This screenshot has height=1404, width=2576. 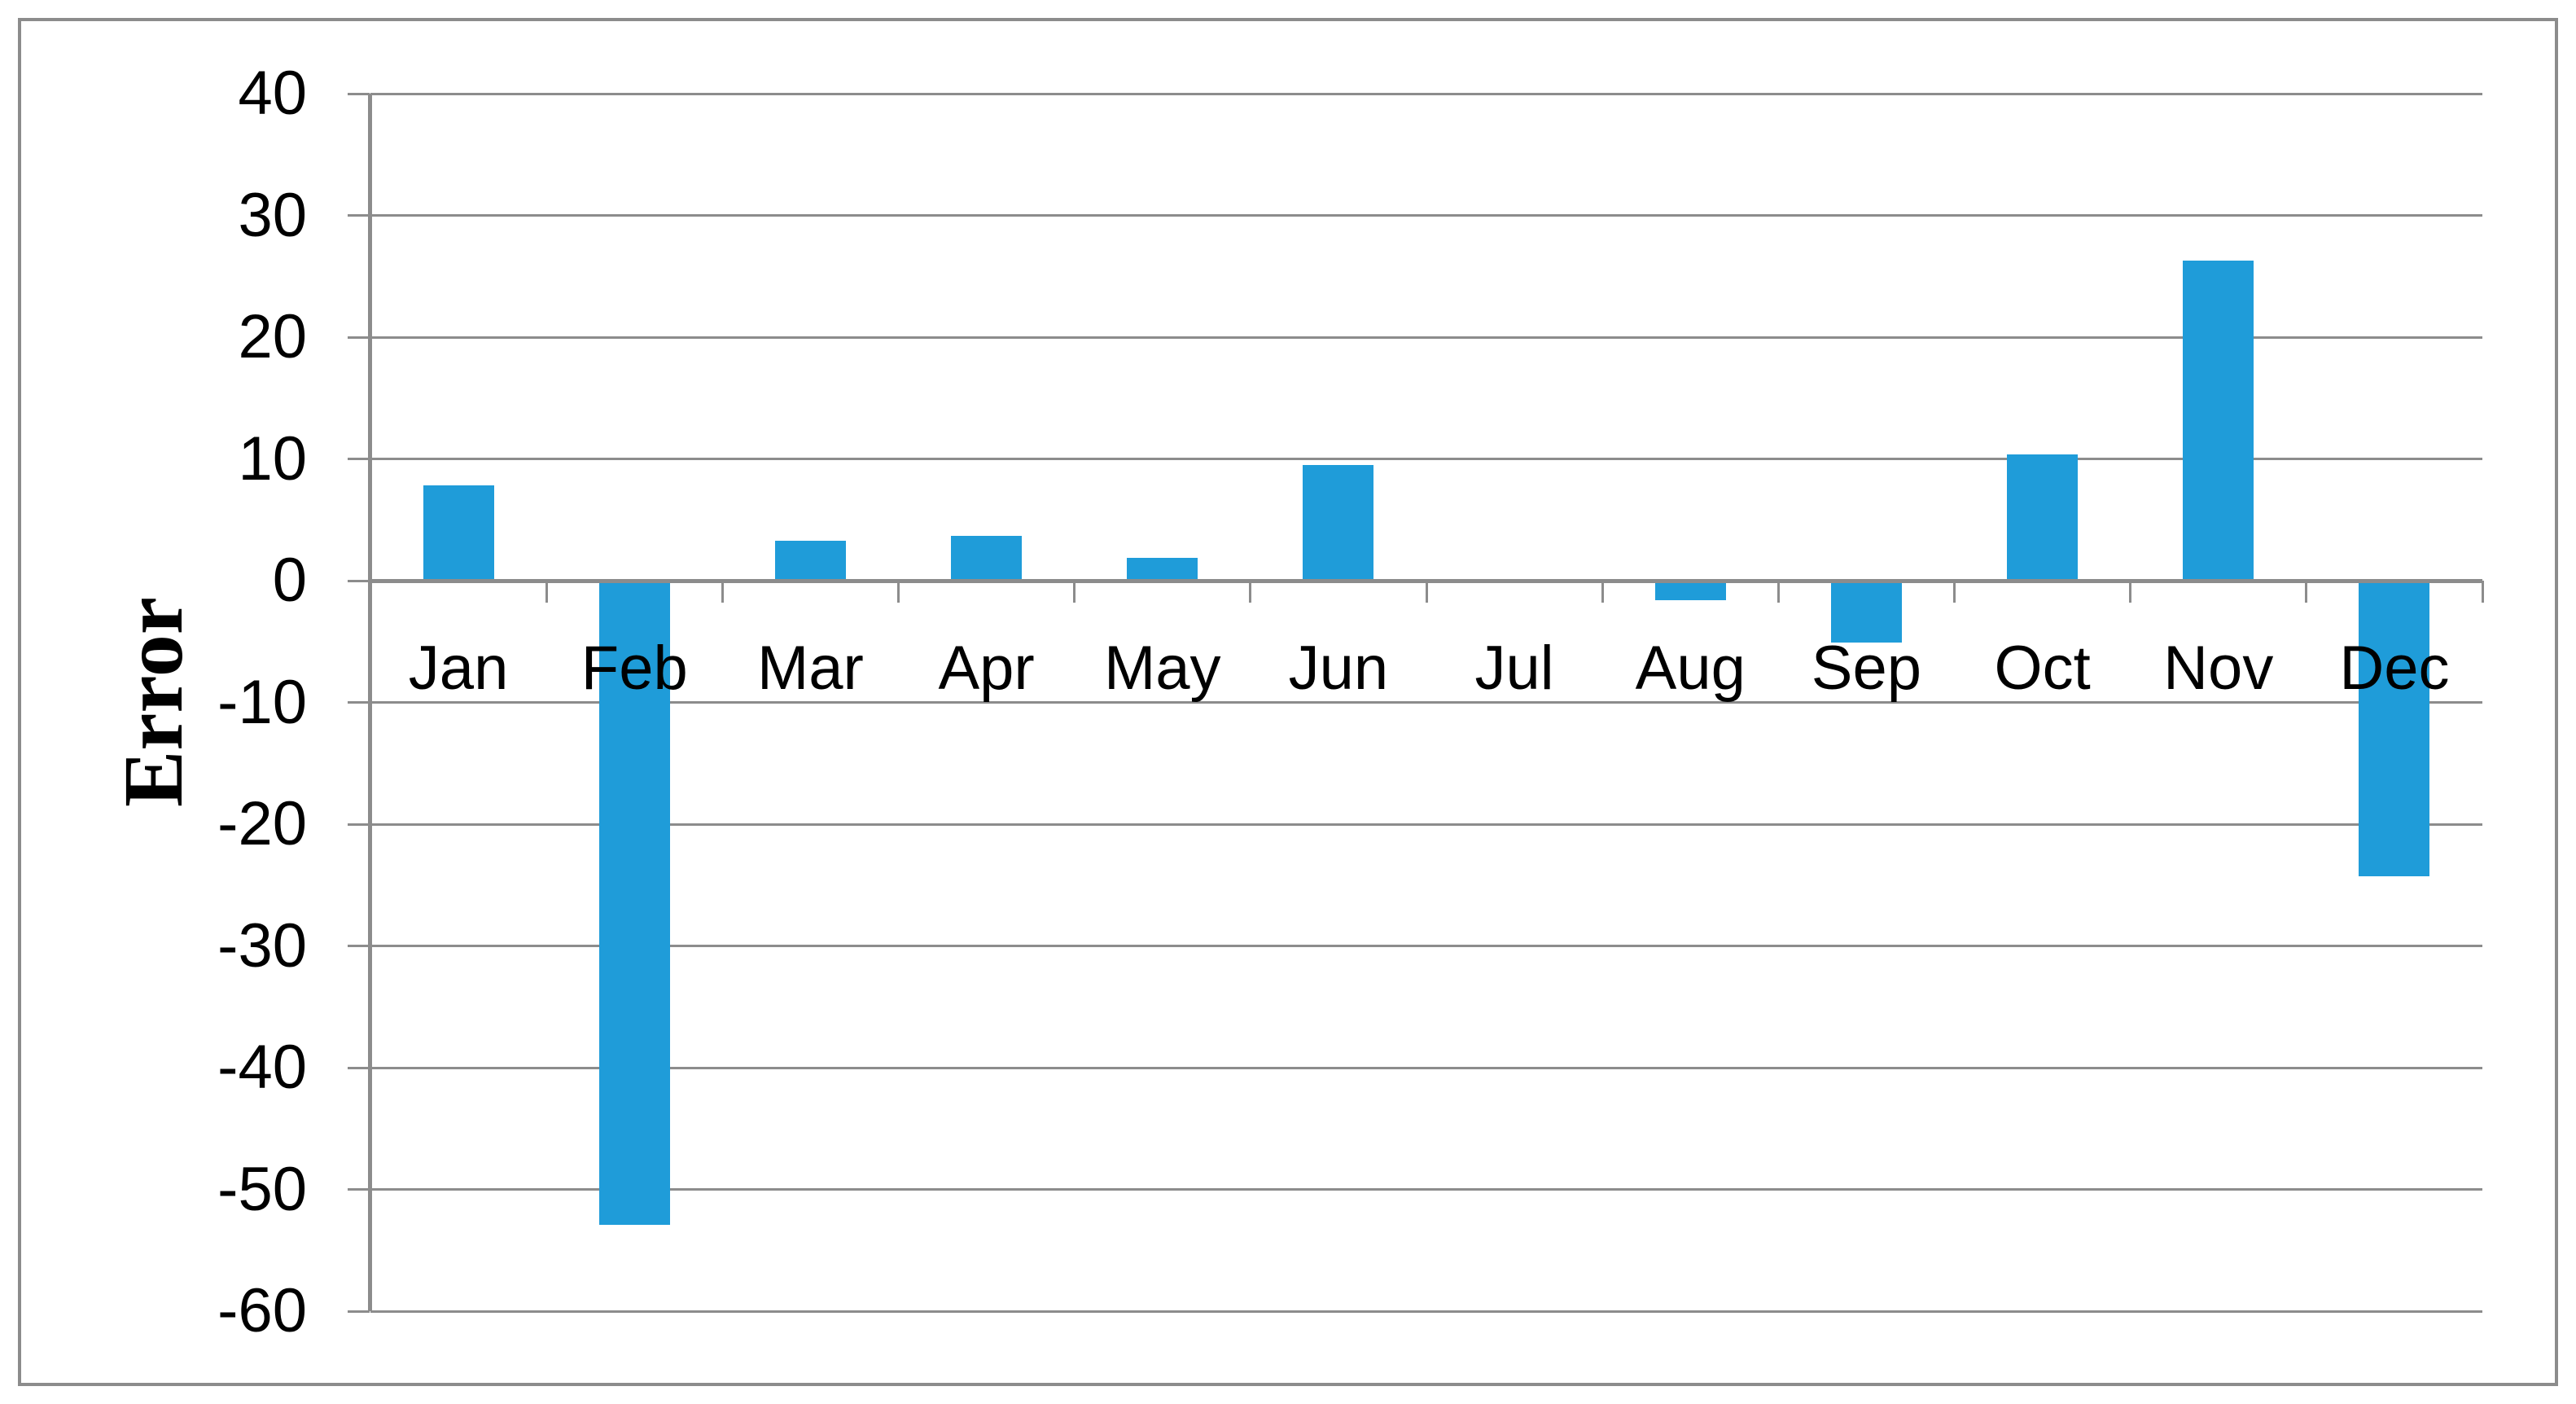 I want to click on x-category-label: Dec, so click(x=2394, y=668).